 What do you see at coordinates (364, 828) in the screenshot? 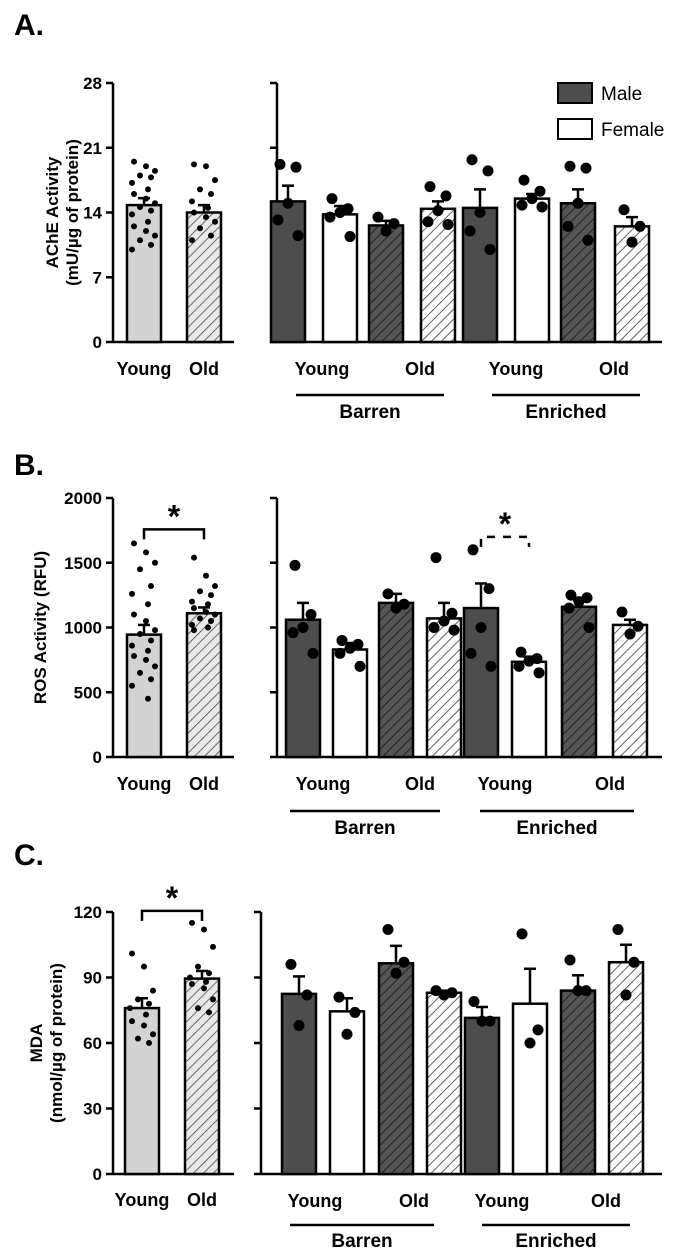
I see `group-label: Barren` at bounding box center [364, 828].